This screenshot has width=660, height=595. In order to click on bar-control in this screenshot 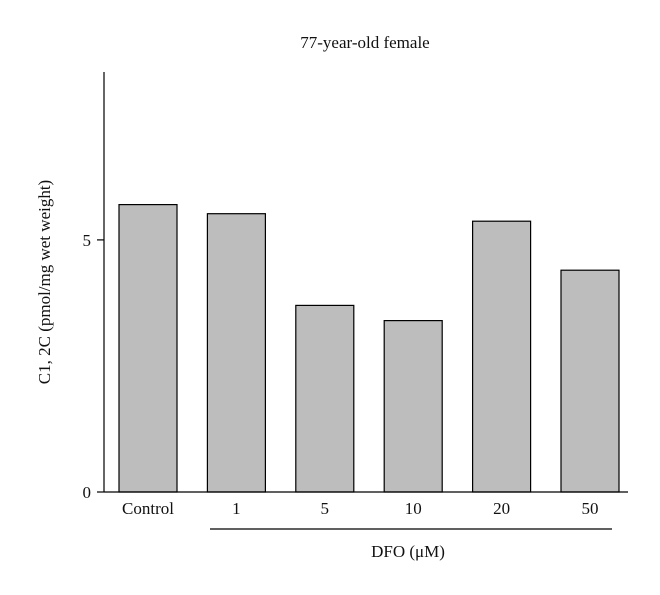, I will do `click(148, 348)`.